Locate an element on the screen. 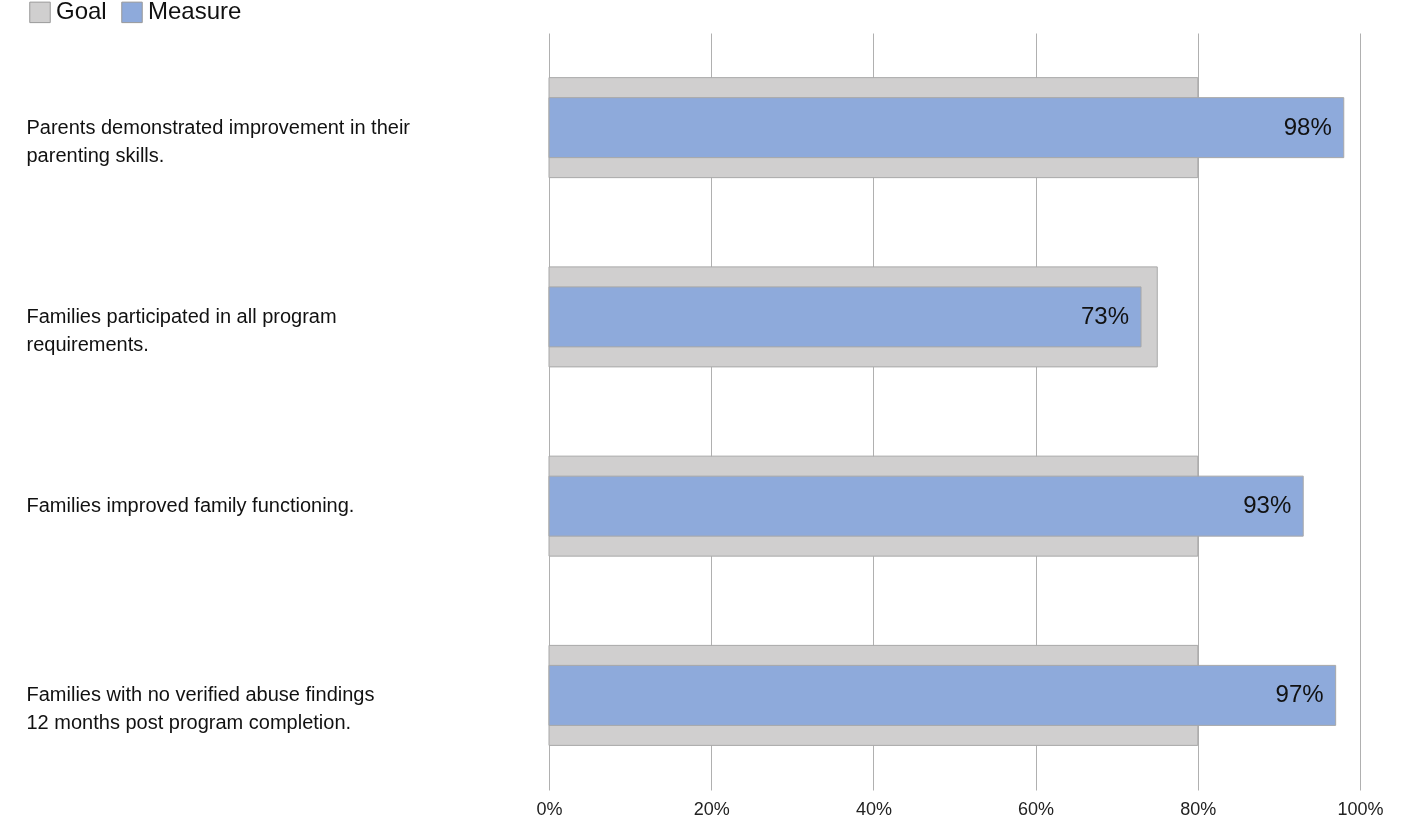 Image resolution: width=1415 pixels, height=825 pixels. x-tick-label: 100% is located at coordinates (1360, 808).